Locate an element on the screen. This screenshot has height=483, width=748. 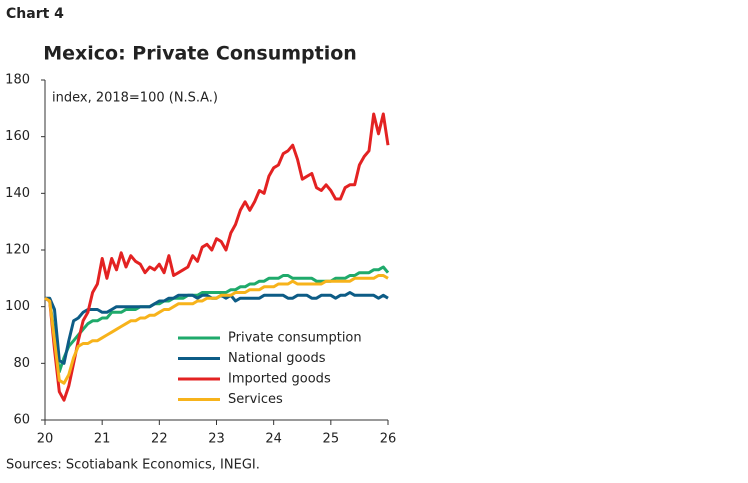
legend-label: National goods is located at coordinates (277, 358).